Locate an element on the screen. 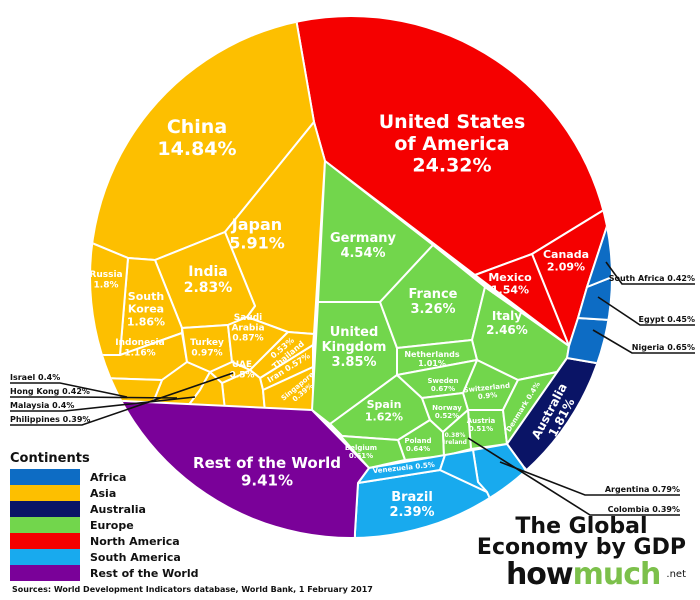 This screenshot has width=700, height=600. callout-label: Egypt 0.45% is located at coordinates (667, 319).